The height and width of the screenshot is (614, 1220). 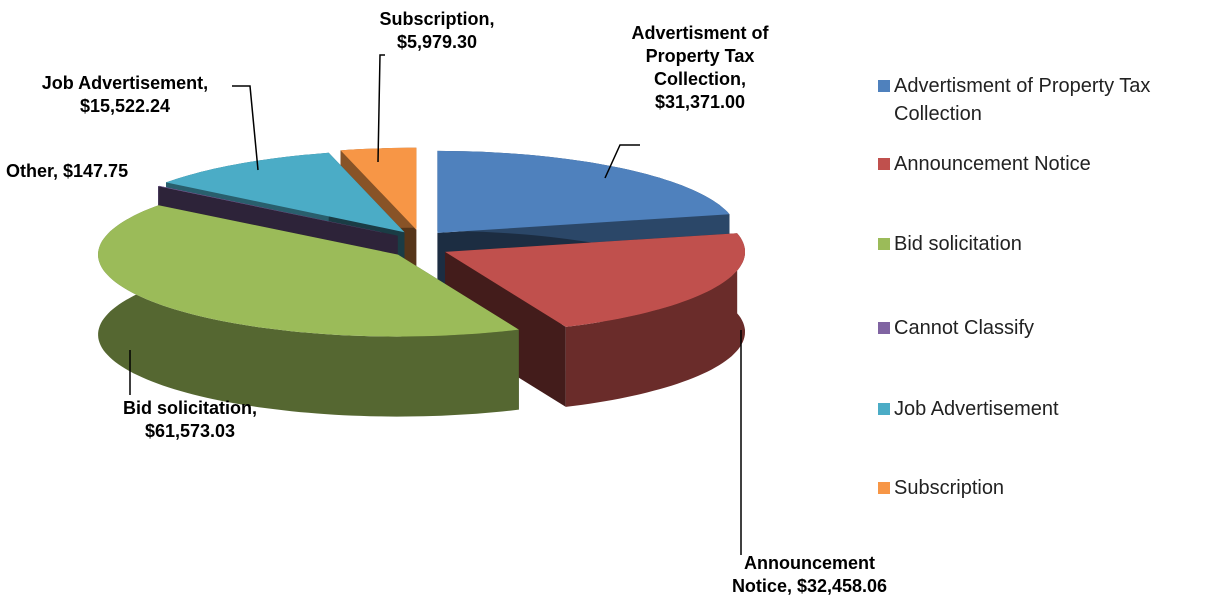 What do you see at coordinates (992, 164) in the screenshot?
I see `legend-label: Announcement Notice` at bounding box center [992, 164].